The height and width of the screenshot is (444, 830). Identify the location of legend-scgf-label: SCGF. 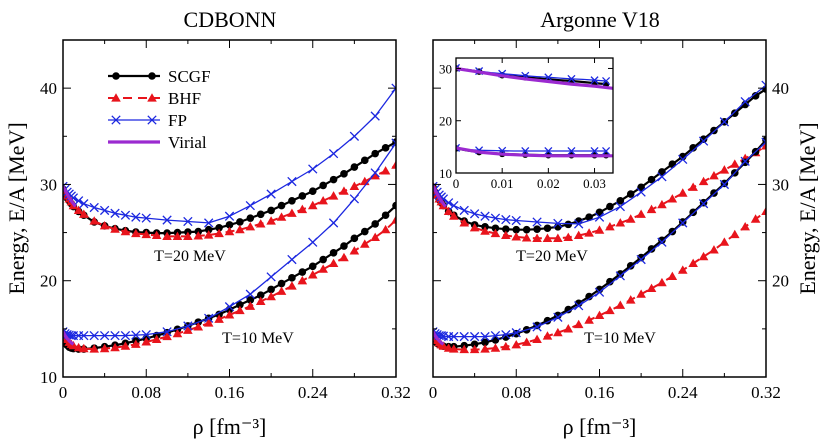
(189, 76).